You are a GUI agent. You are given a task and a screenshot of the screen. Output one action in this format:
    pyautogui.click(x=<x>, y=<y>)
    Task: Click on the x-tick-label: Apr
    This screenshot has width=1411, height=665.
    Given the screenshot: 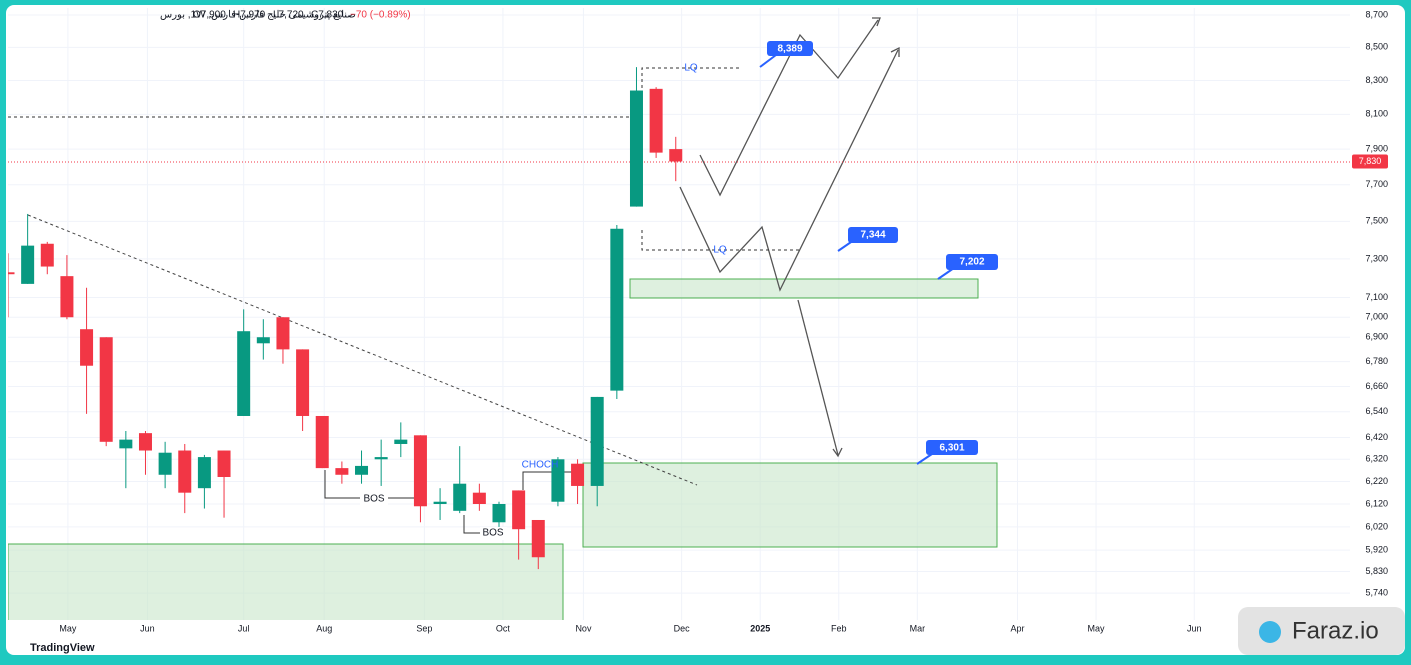 What is the action you would take?
    pyautogui.click(x=1017, y=628)
    